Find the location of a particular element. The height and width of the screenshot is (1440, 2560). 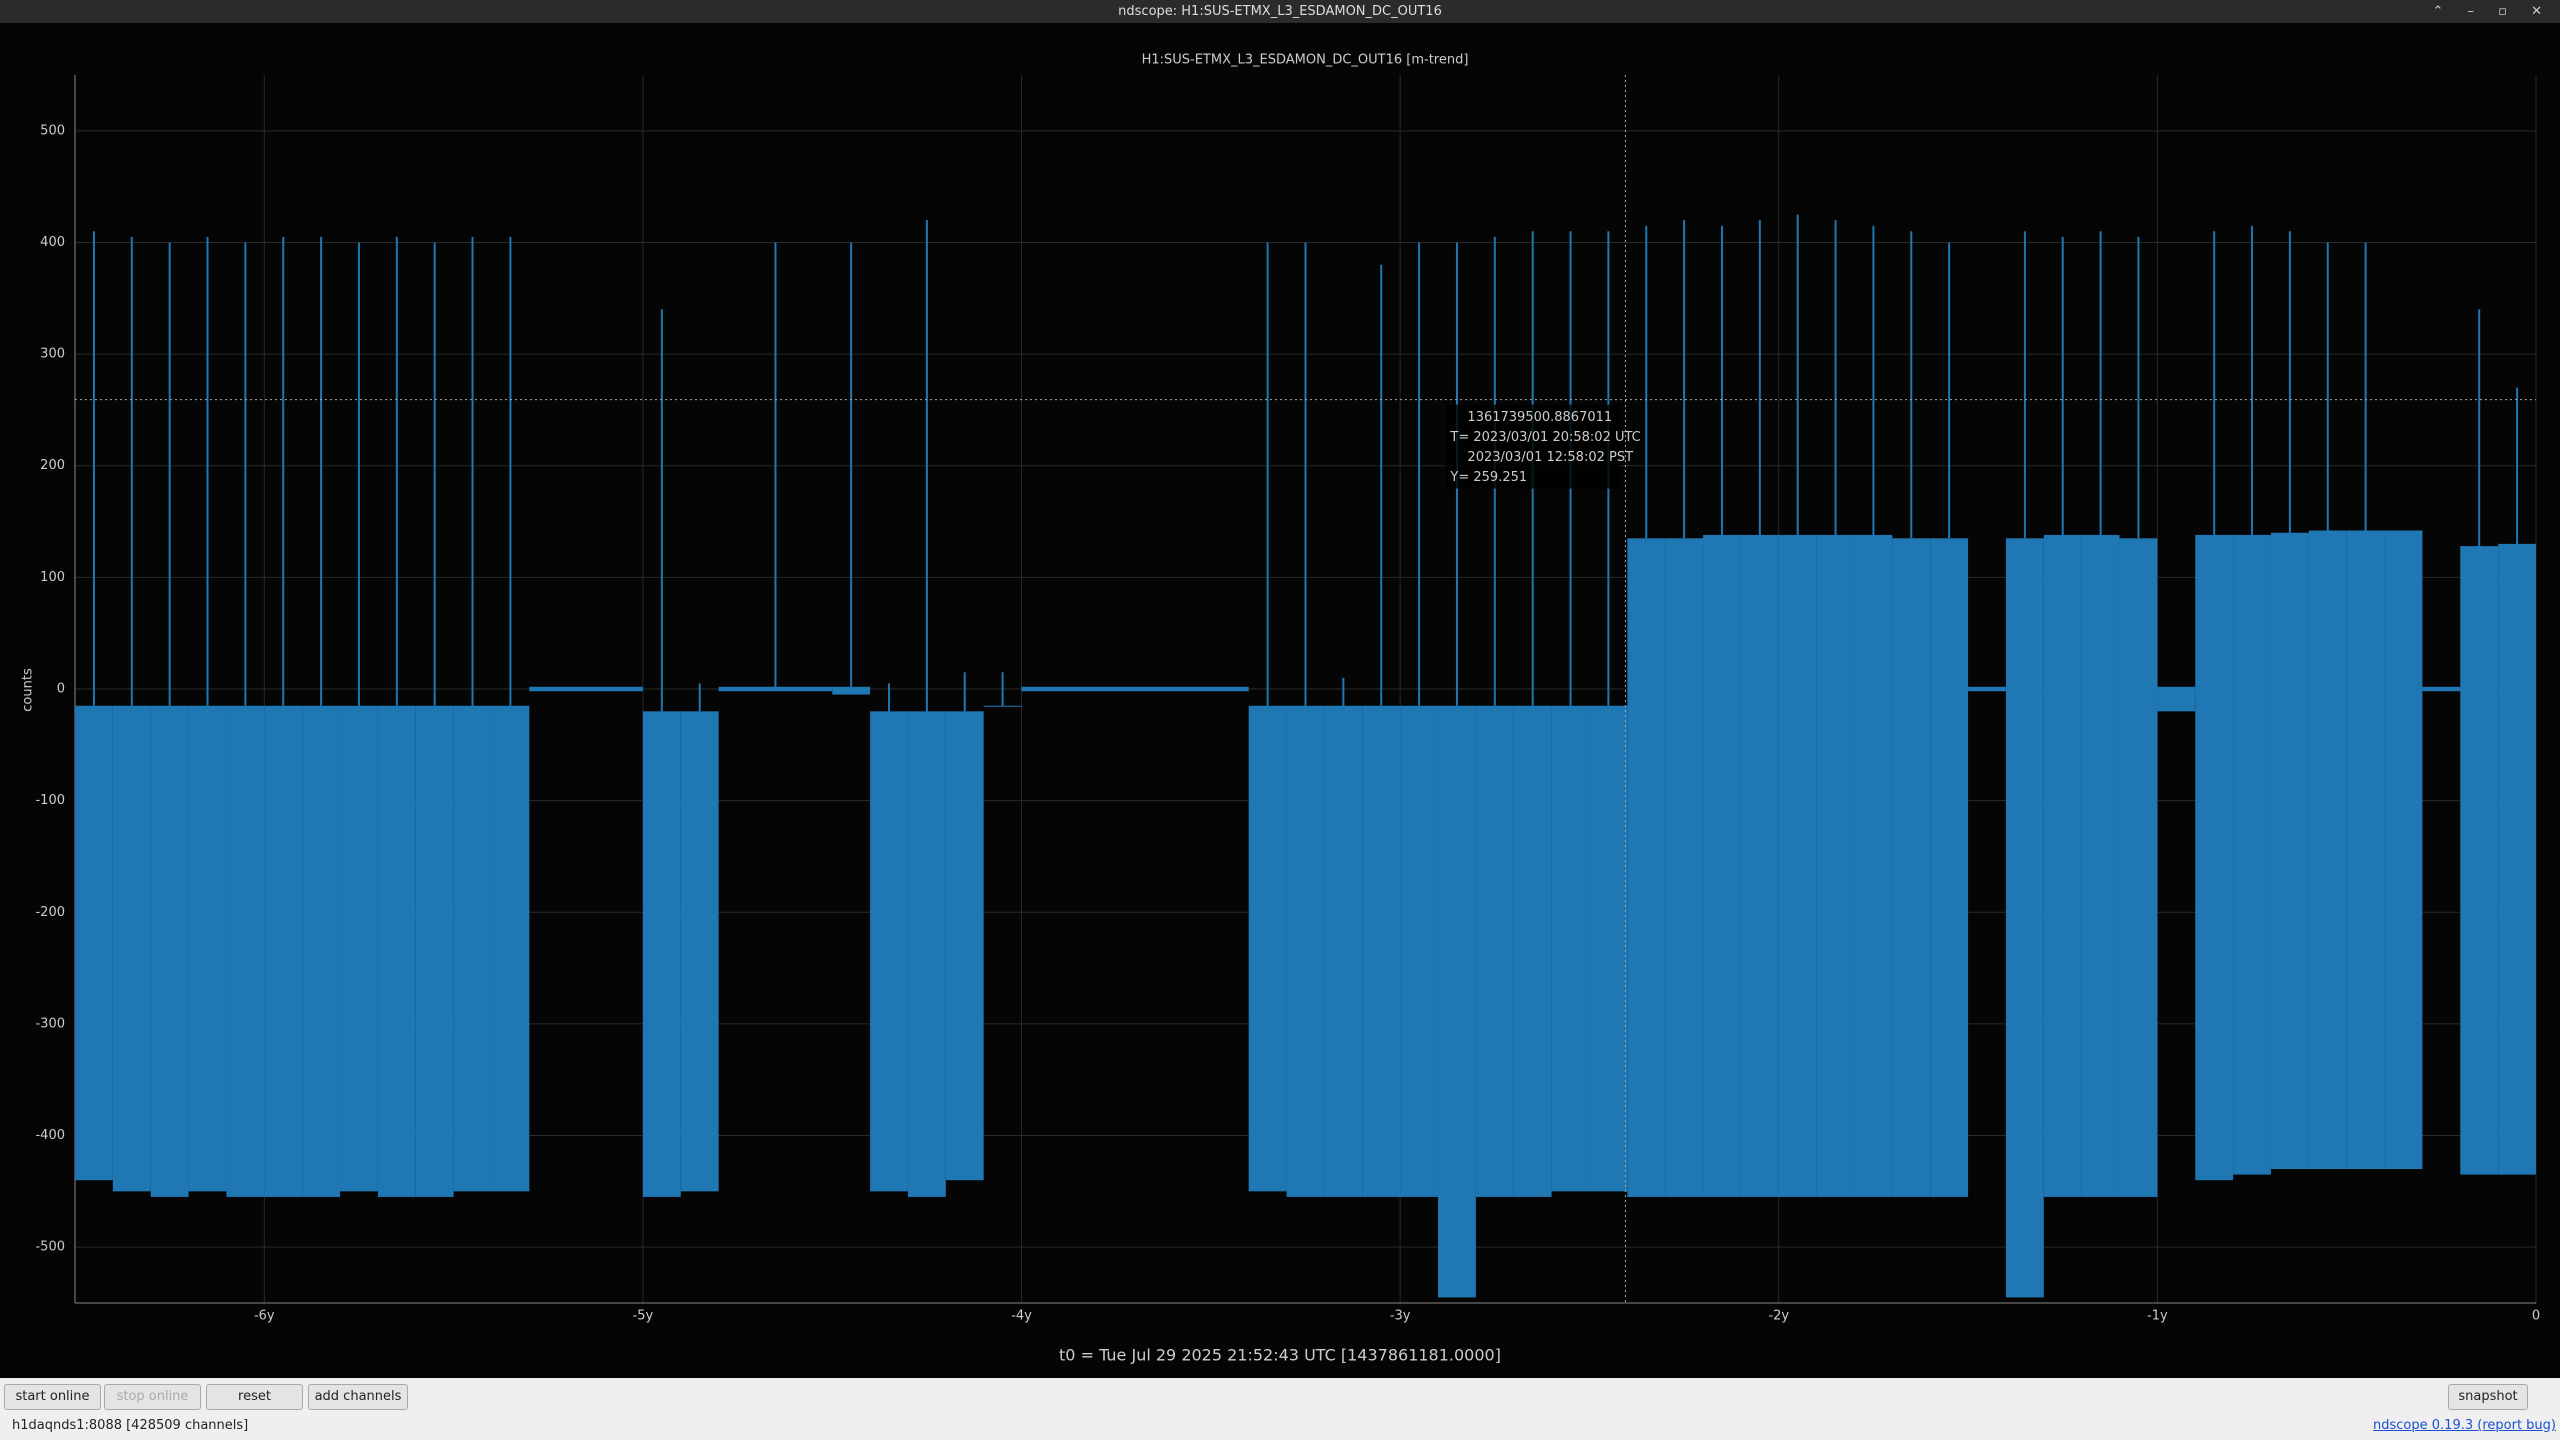

x-tick-label: -1y is located at coordinates (2157, 1316).